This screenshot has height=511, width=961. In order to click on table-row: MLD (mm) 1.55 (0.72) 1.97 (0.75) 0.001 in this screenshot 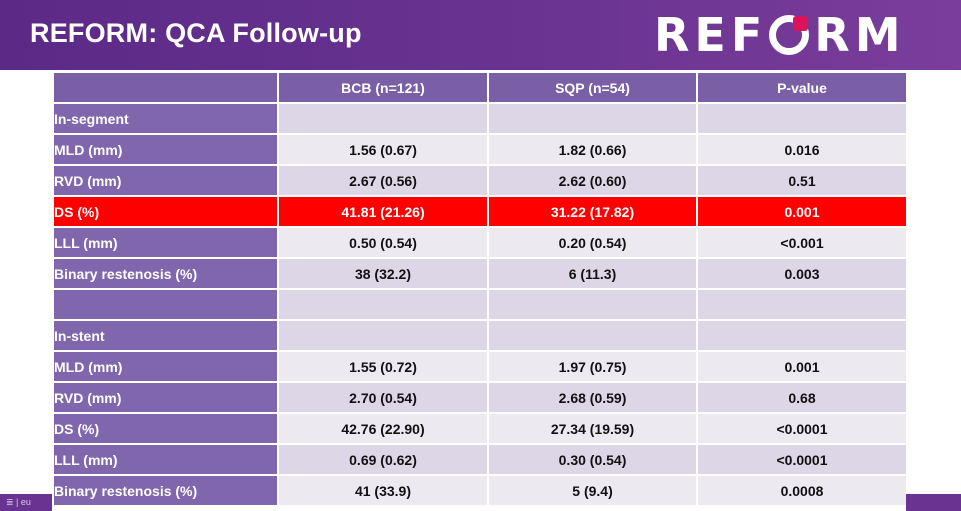, I will do `click(480, 366)`.